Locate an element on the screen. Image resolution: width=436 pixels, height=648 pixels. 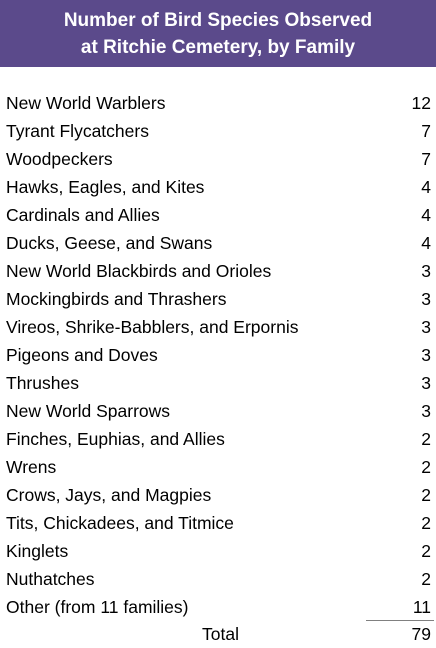
table-row: Thrushes 3 is located at coordinates (218, 383).